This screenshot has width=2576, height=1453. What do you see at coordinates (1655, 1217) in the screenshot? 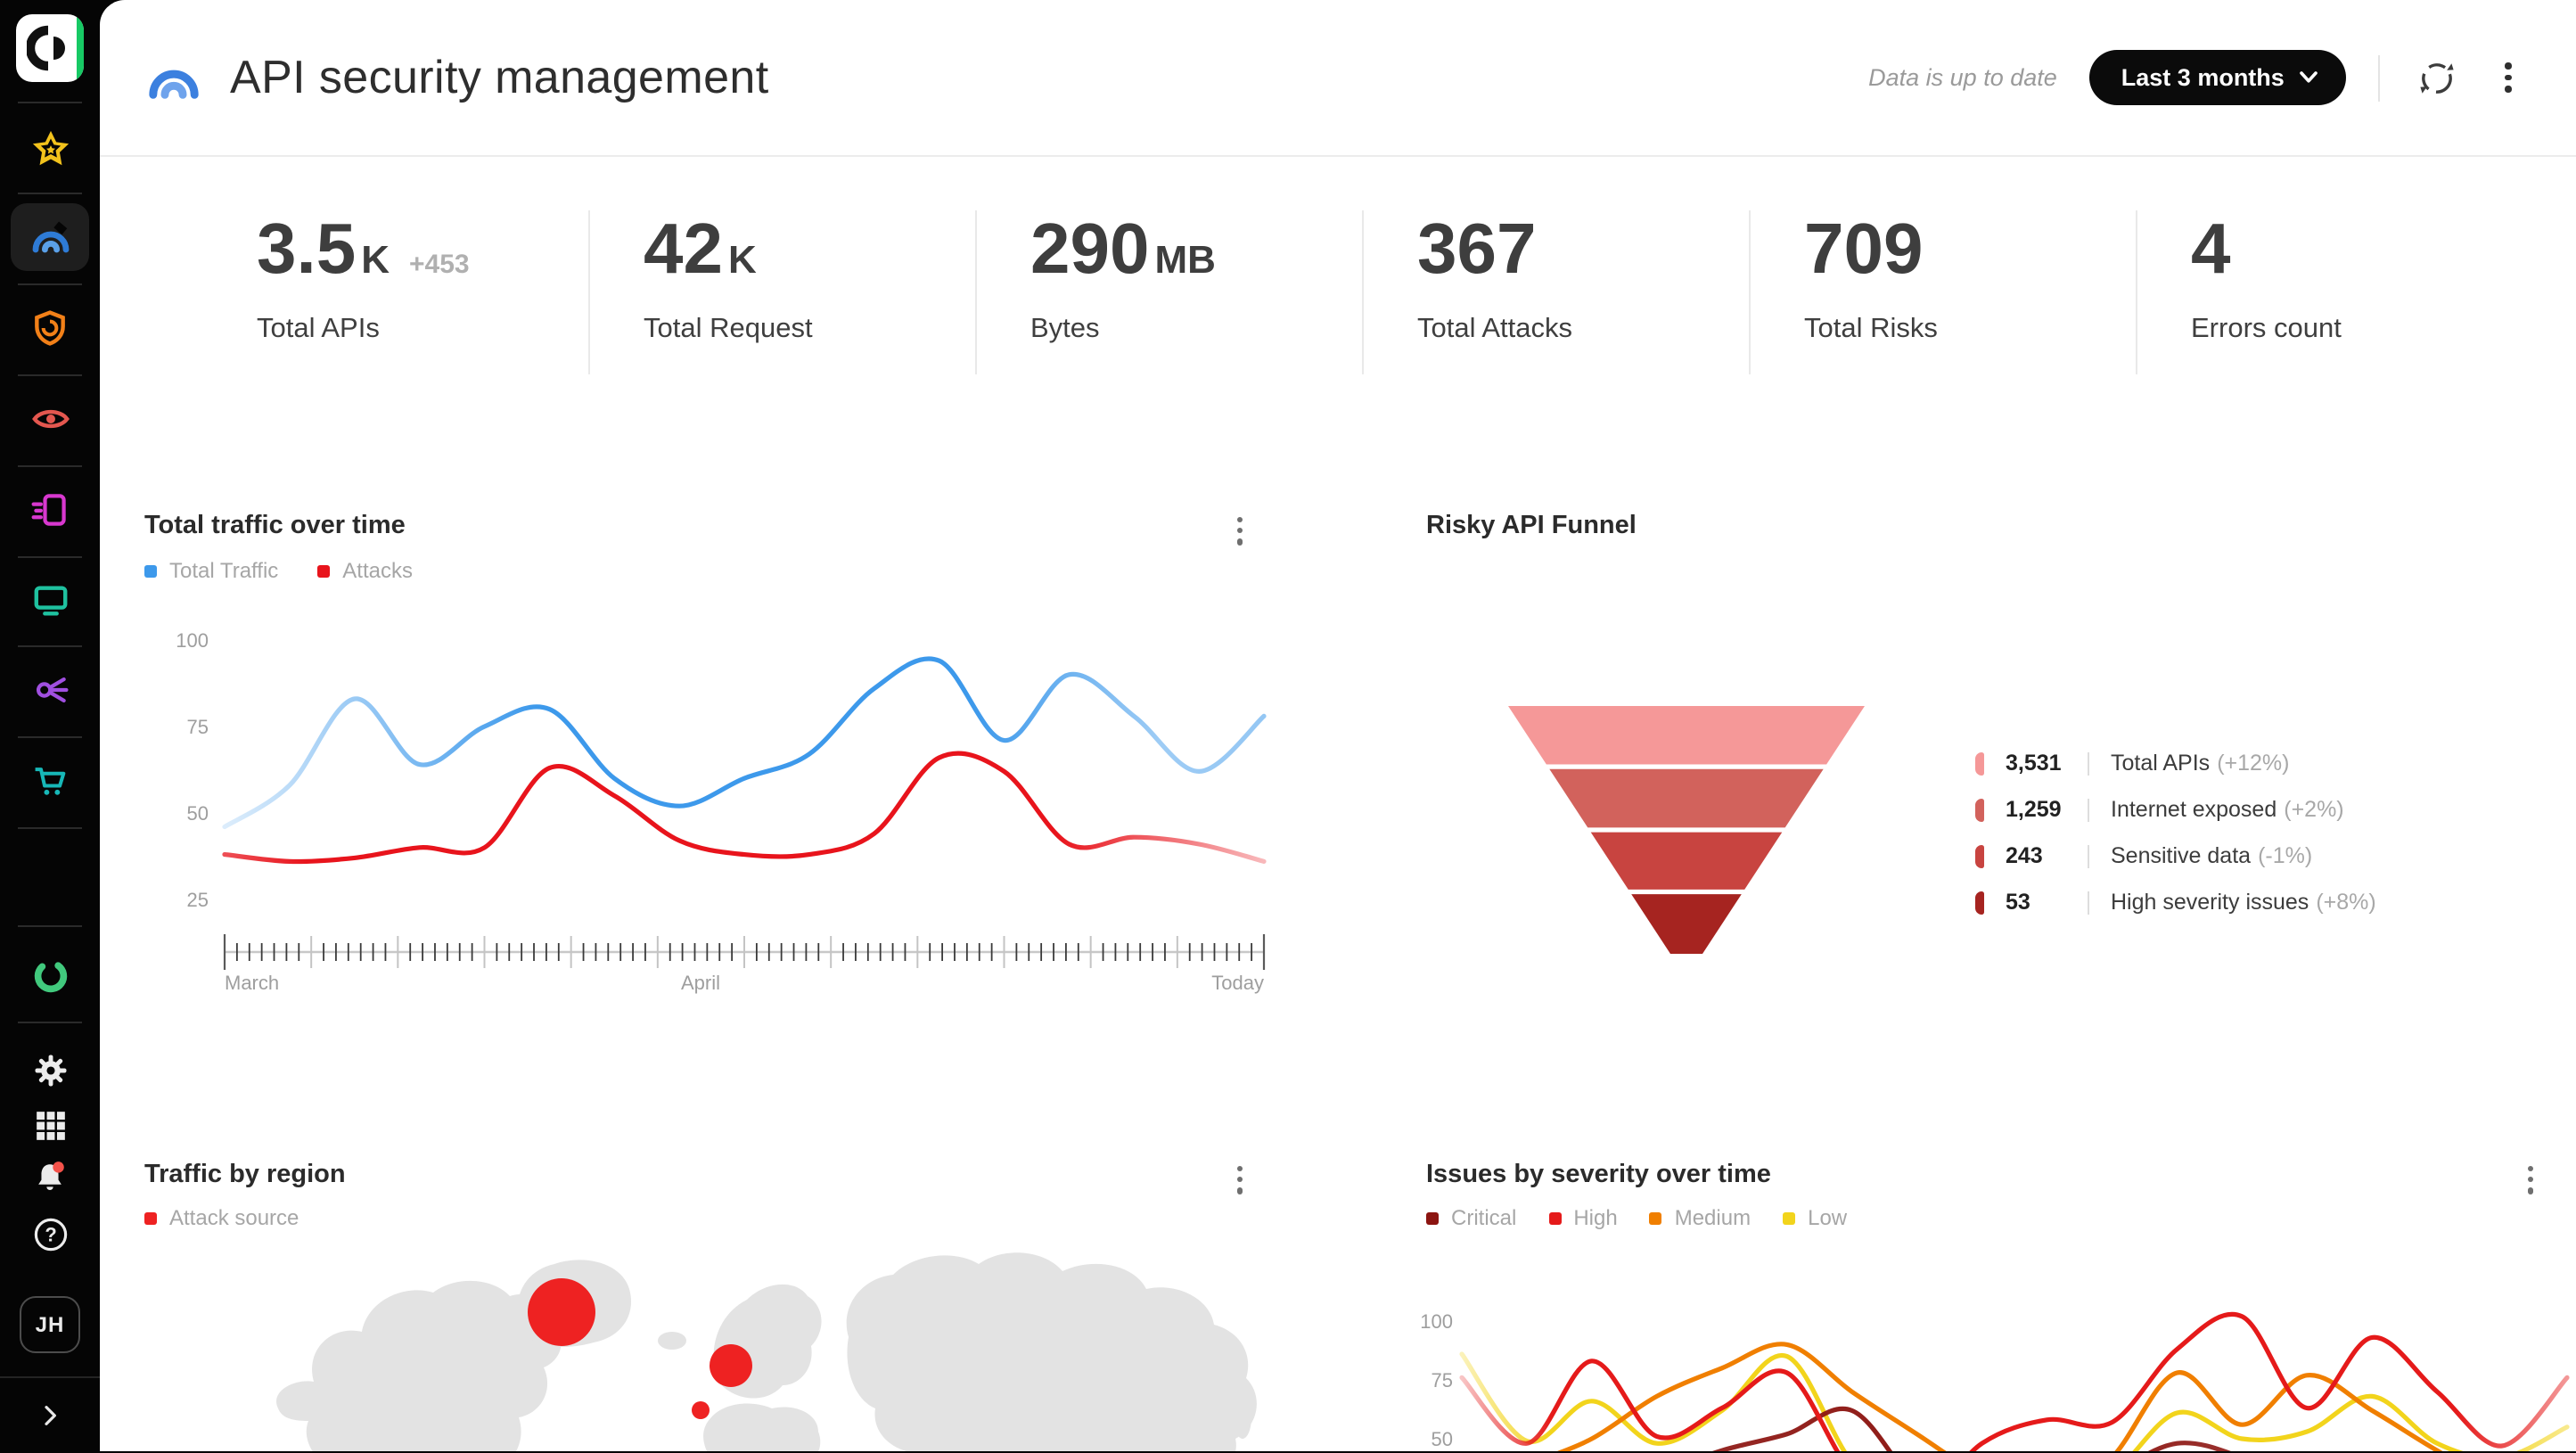
I see `legend-swatch-medium` at bounding box center [1655, 1217].